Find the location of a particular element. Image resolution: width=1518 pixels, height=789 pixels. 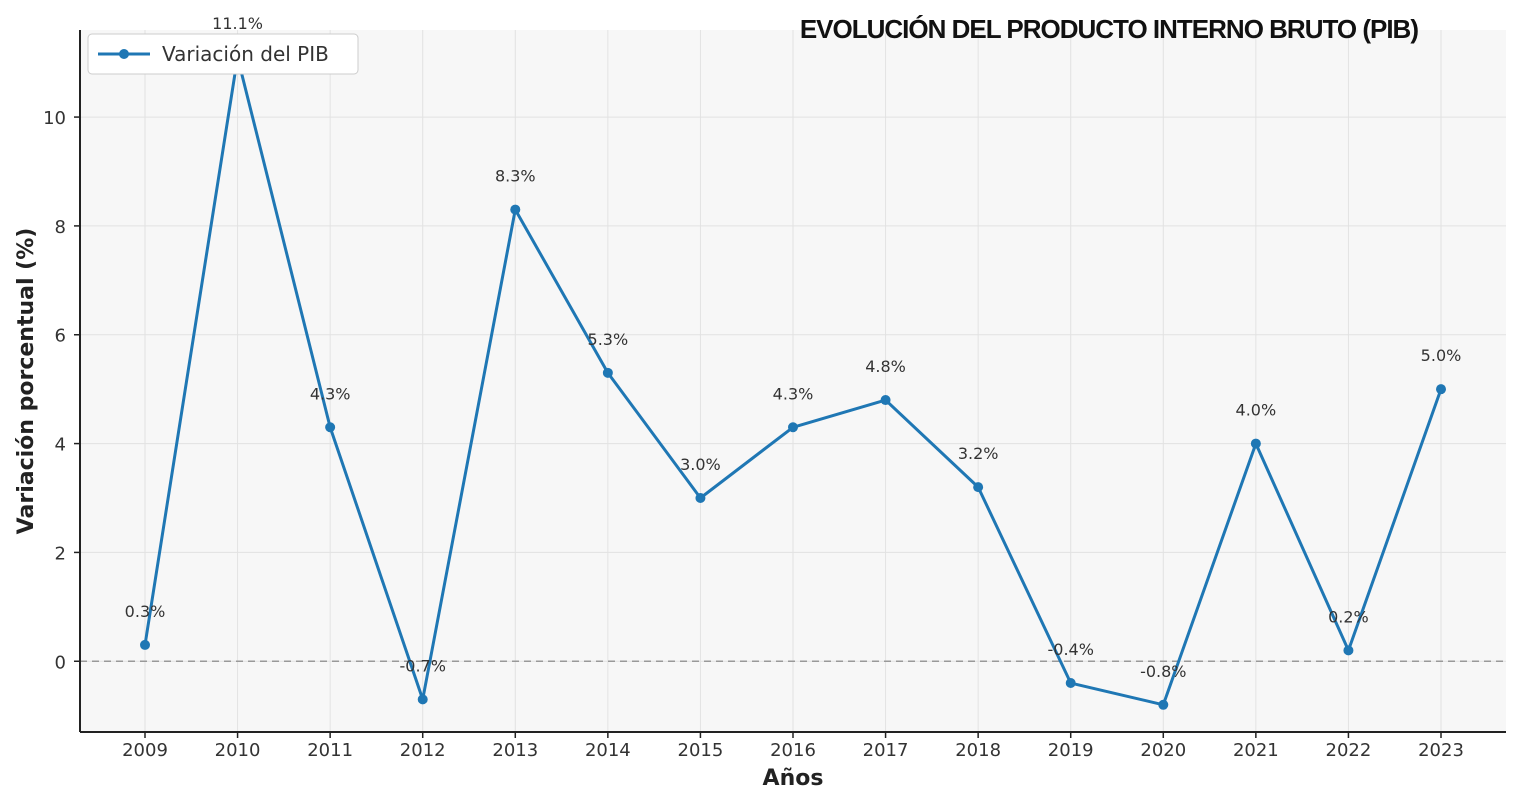

y-tick-label-1: 2 is located at coordinates (60, 553).